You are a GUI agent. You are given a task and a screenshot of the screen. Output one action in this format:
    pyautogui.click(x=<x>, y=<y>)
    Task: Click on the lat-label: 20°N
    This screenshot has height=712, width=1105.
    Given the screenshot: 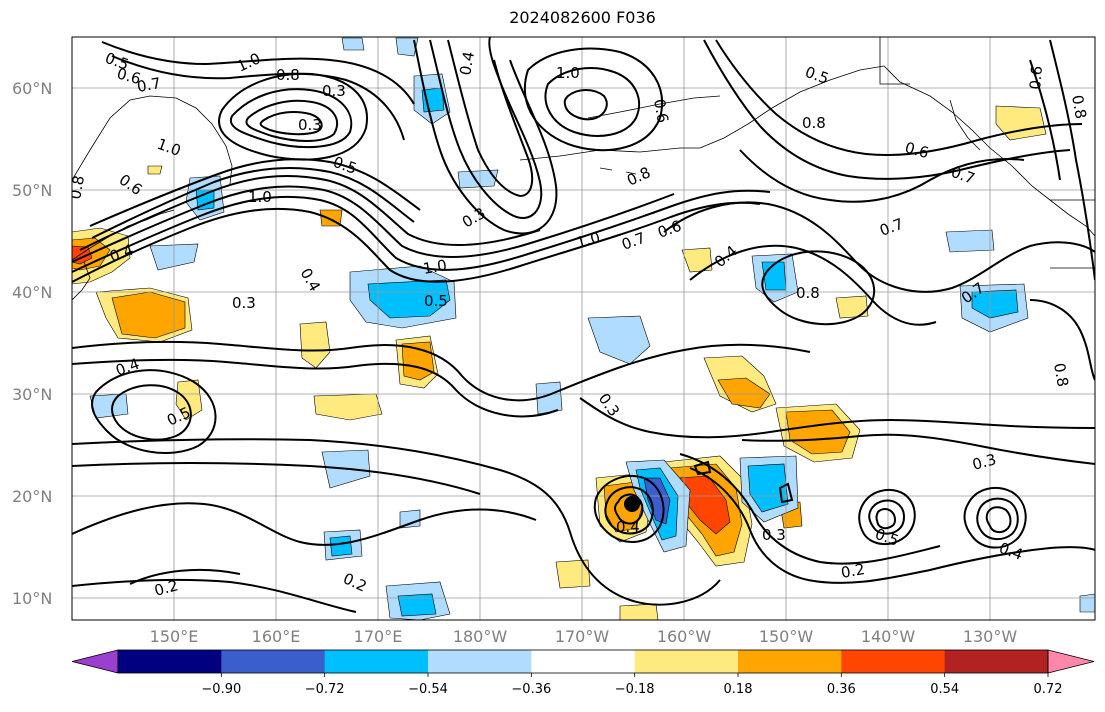 What is the action you would take?
    pyautogui.click(x=32, y=496)
    